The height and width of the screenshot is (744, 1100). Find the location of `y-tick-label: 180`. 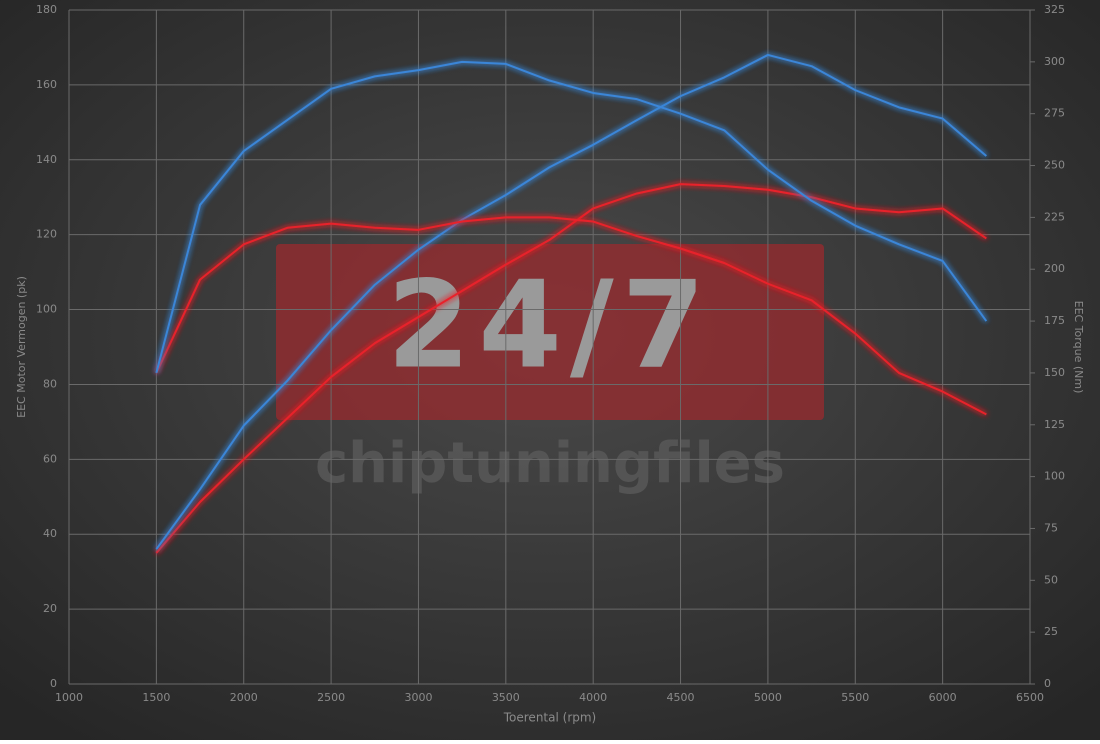

y-tick-label: 180 is located at coordinates (46, 9).